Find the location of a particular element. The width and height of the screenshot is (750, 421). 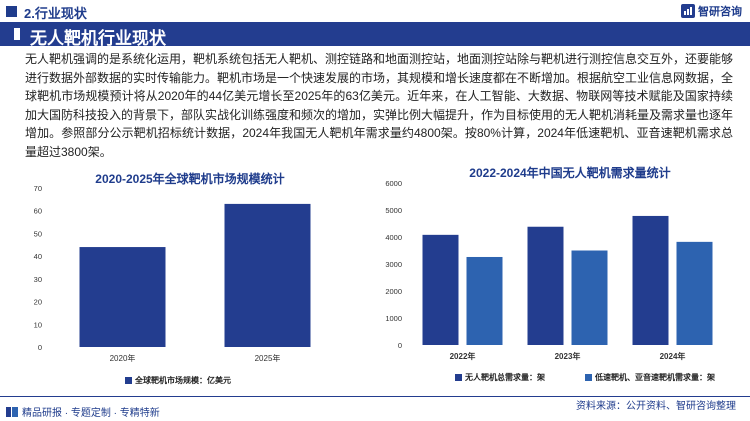

x-tick-label: 2020年 is located at coordinates (123, 358).